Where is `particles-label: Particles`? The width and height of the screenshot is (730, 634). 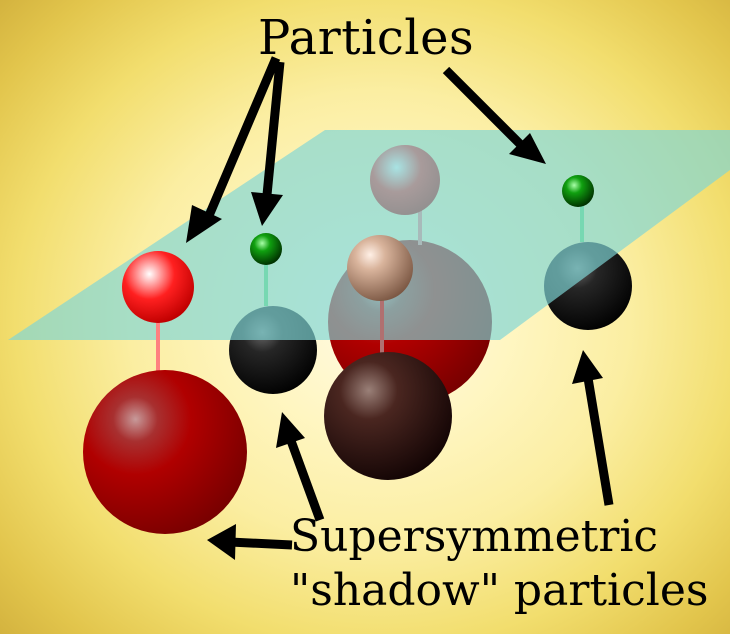 particles-label: Particles is located at coordinates (366, 38).